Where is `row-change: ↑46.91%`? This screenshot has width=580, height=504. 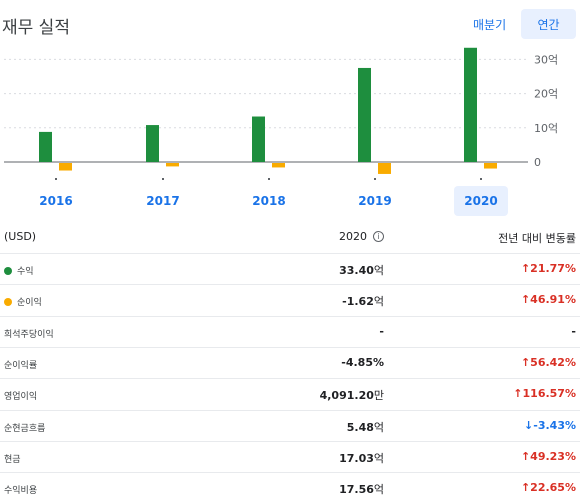 row-change: ↑46.91% is located at coordinates (548, 300).